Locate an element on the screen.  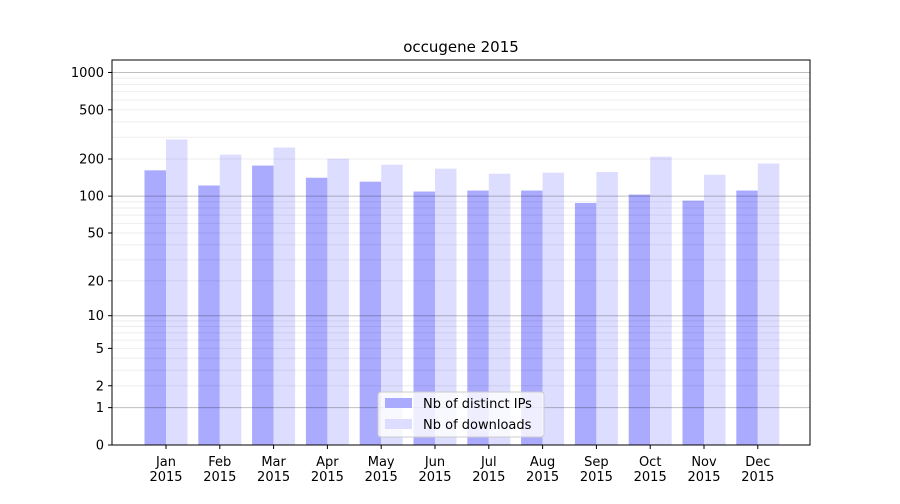
y-tick-label: 100 is located at coordinates (91, 197).